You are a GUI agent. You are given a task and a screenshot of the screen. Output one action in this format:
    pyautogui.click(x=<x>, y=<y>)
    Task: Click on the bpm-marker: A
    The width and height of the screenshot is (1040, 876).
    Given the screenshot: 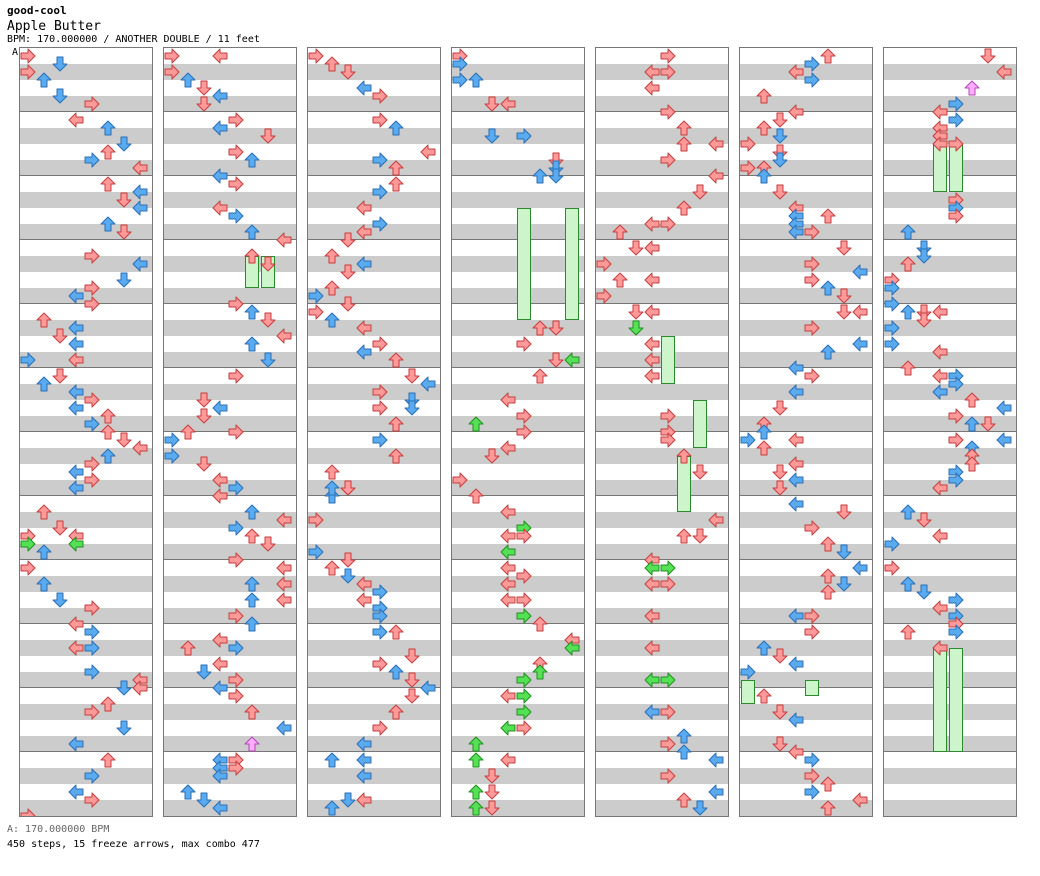 What is the action you would take?
    pyautogui.click(x=15, y=52)
    